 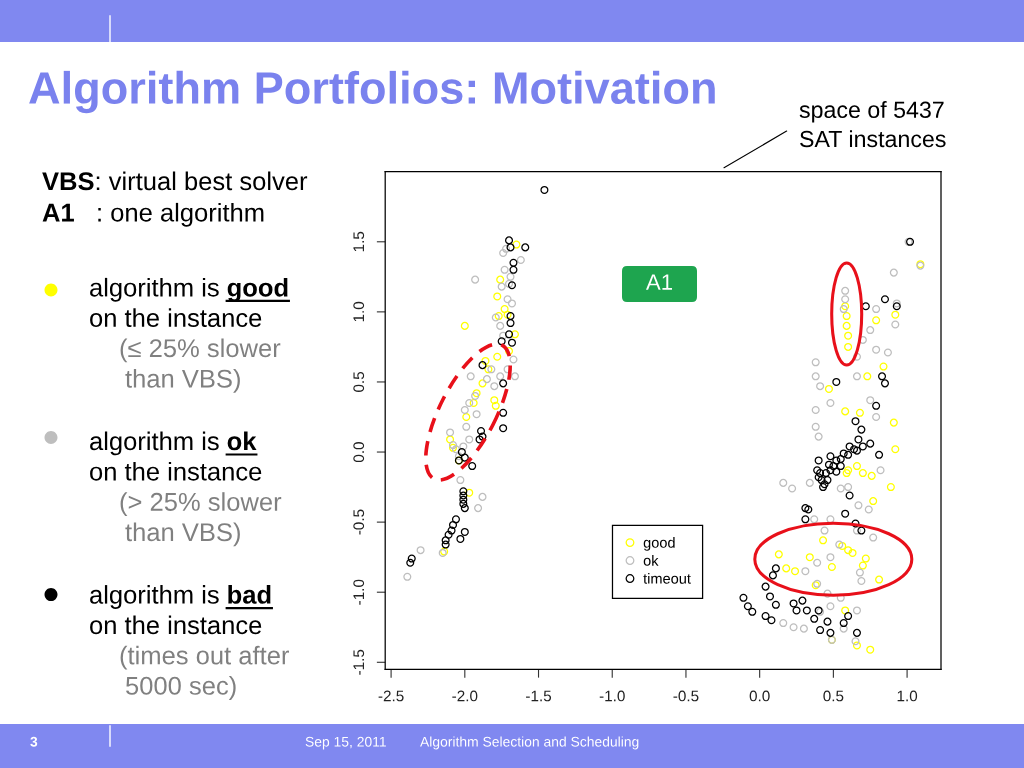 I want to click on text: 5000 sec), so click(x=181, y=688).